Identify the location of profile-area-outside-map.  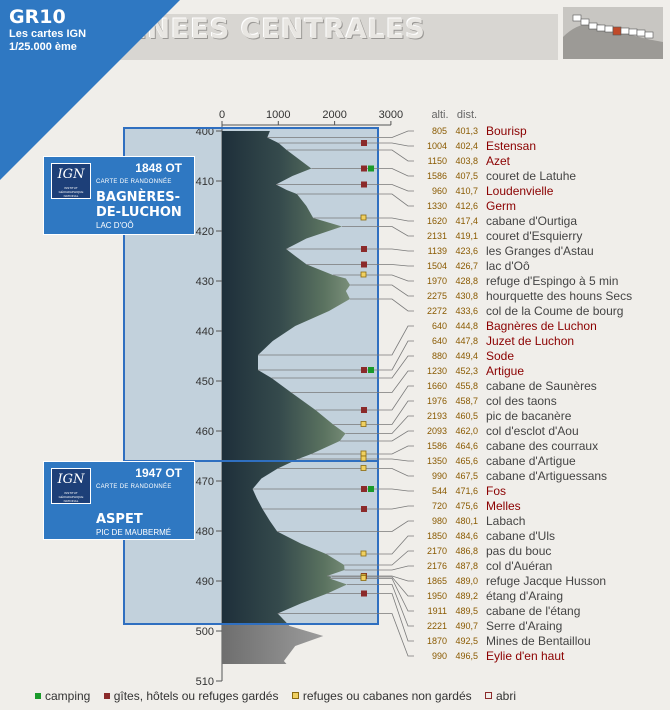
(273, 644).